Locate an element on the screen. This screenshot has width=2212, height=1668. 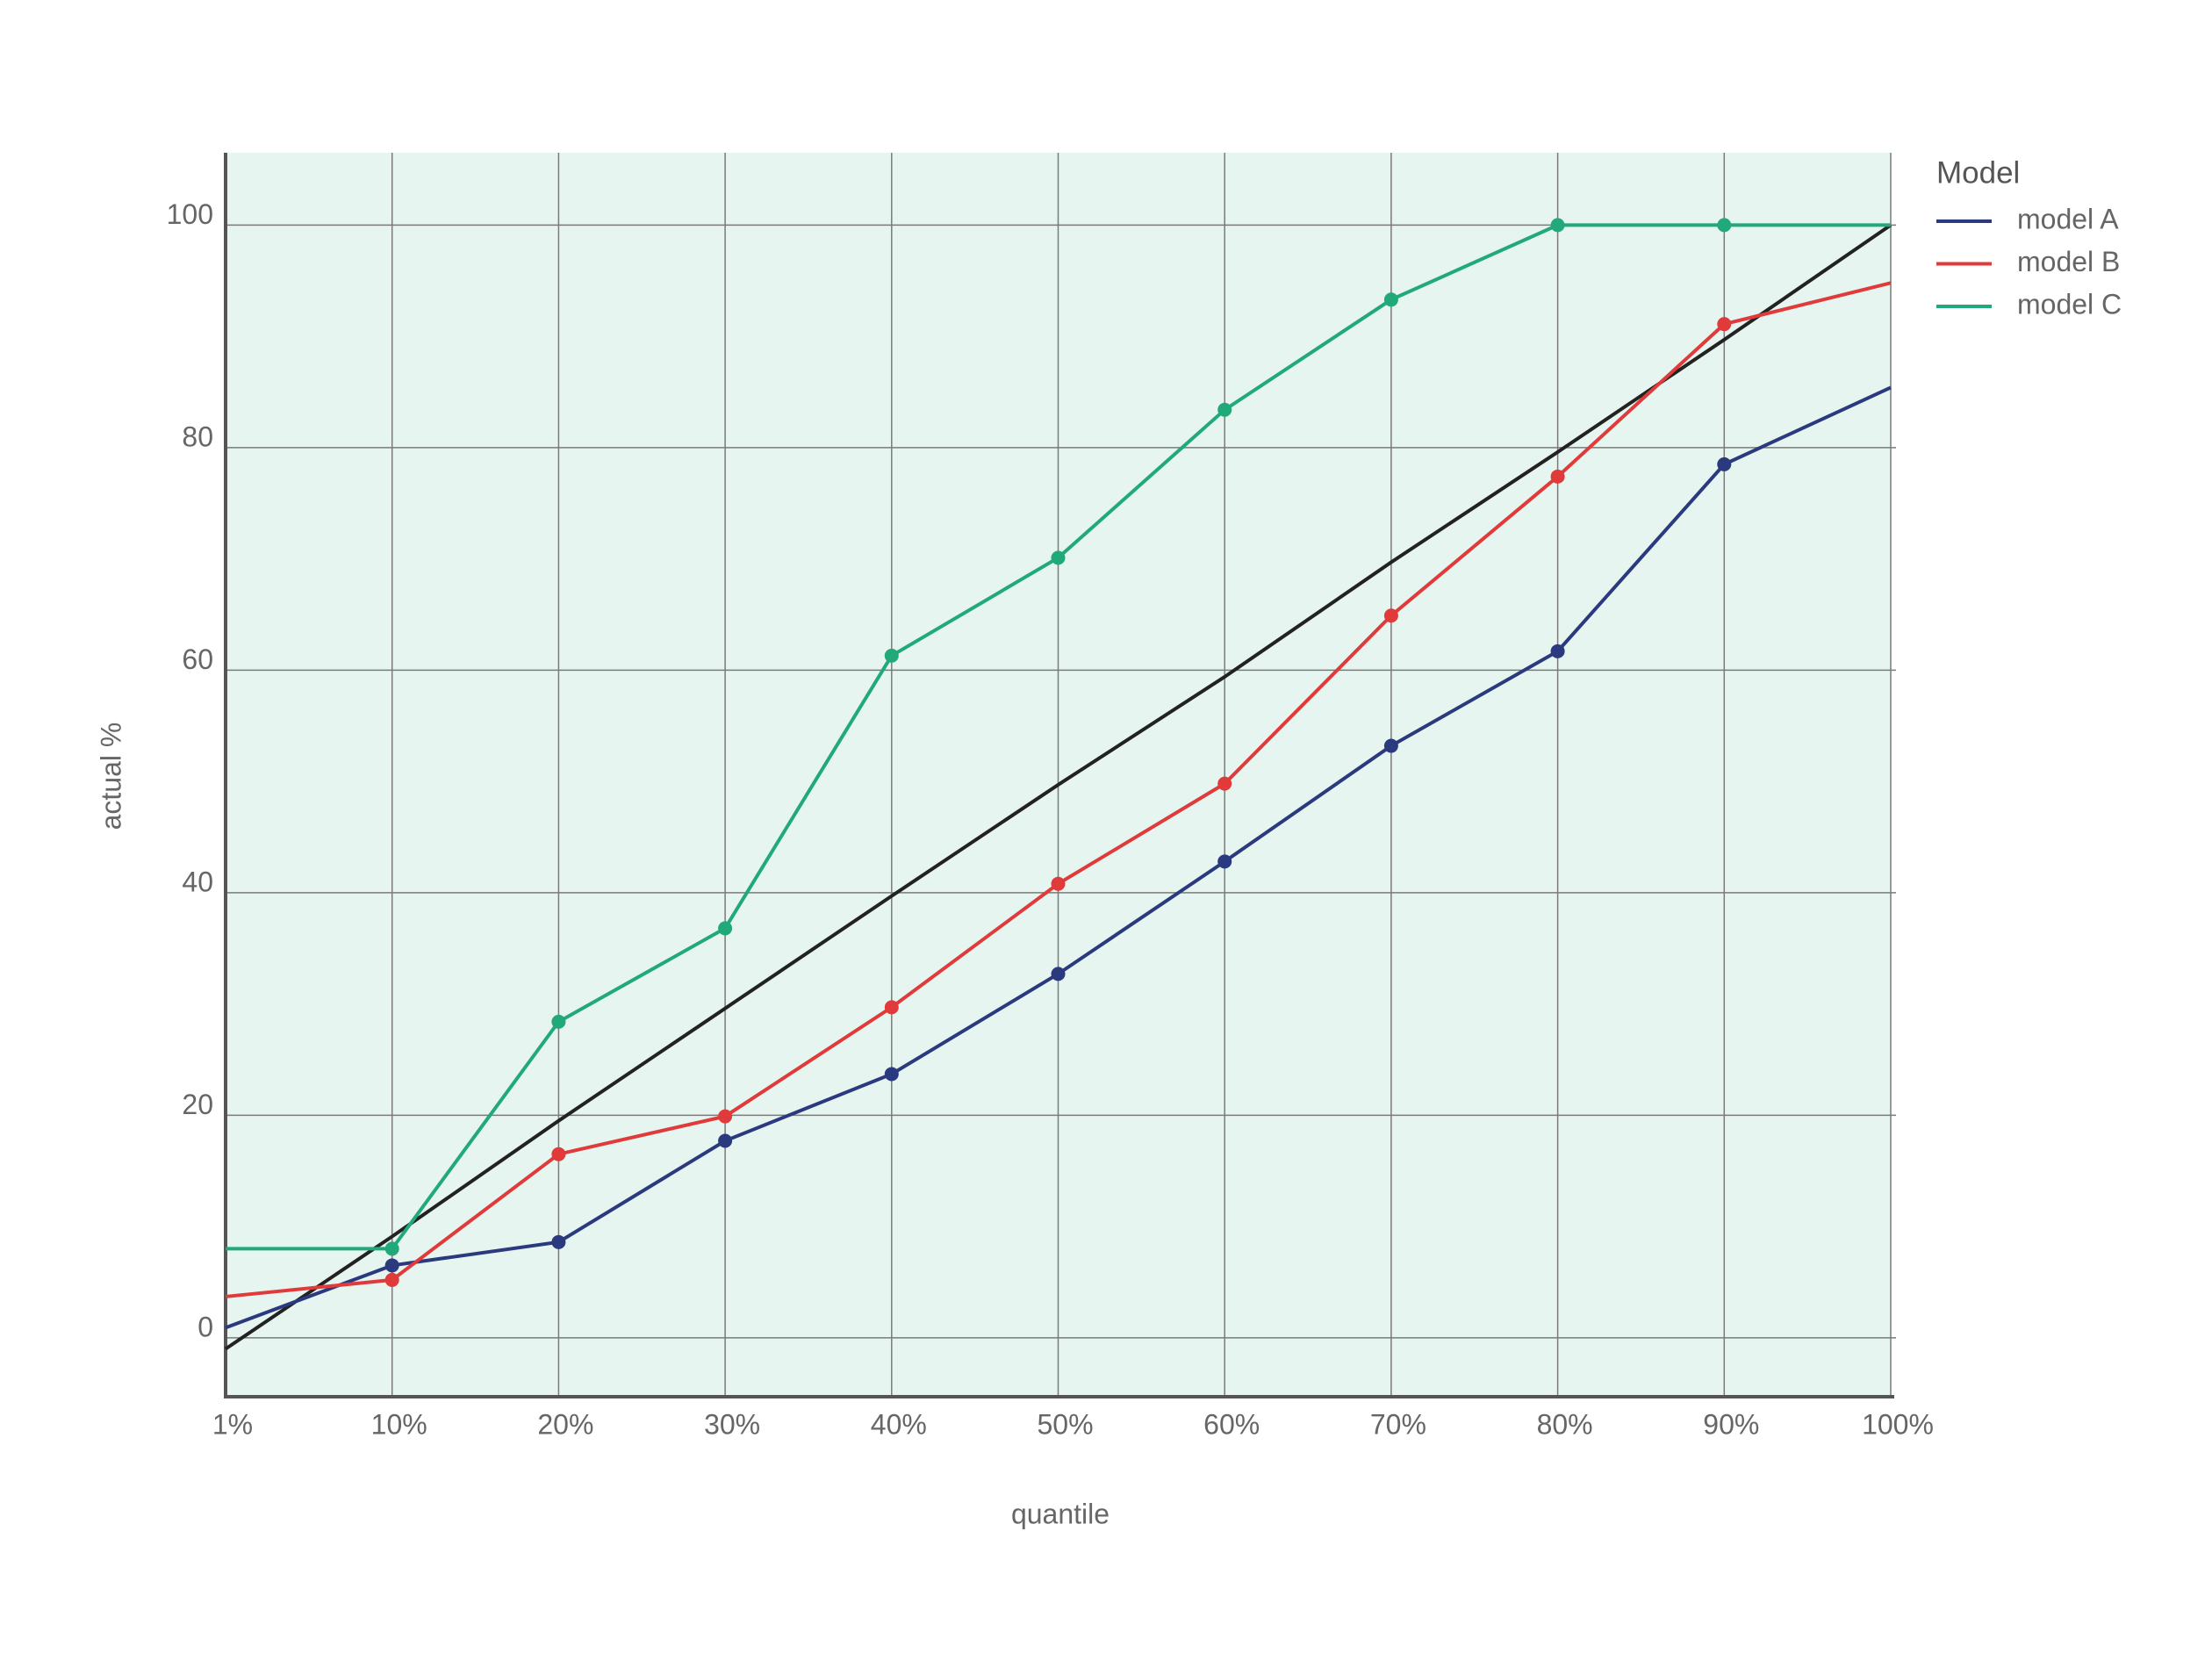
y-tick-label: 80 is located at coordinates (198, 436).